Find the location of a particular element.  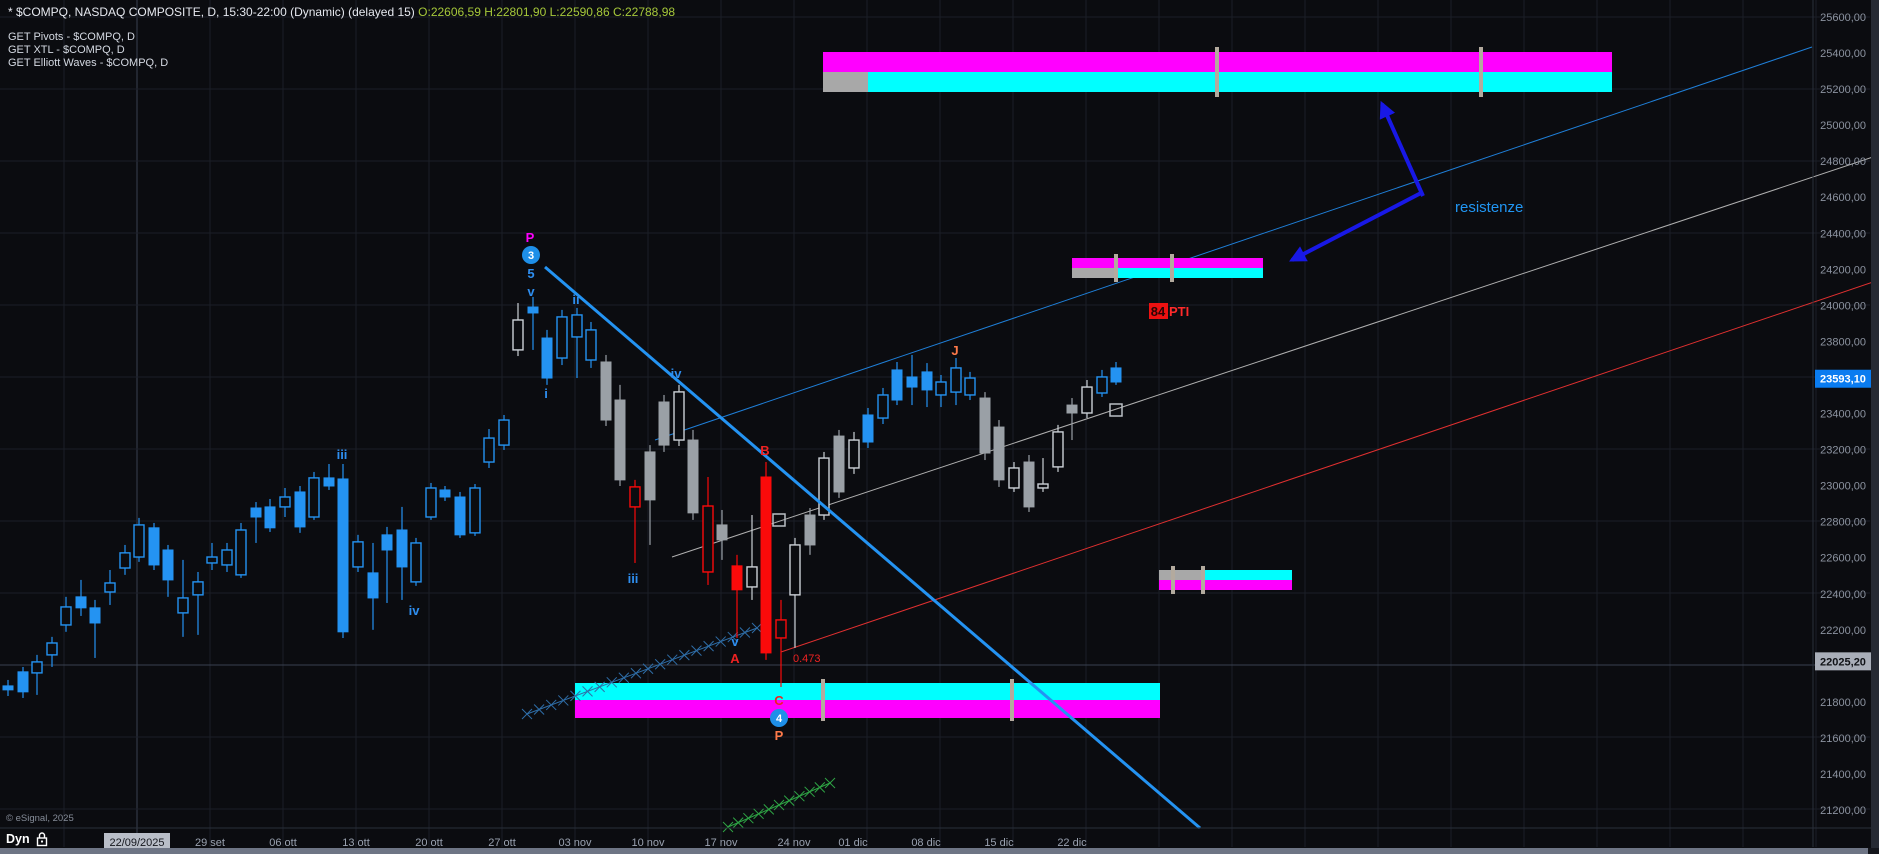

resistance-zone-mid is located at coordinates (1167, 268).